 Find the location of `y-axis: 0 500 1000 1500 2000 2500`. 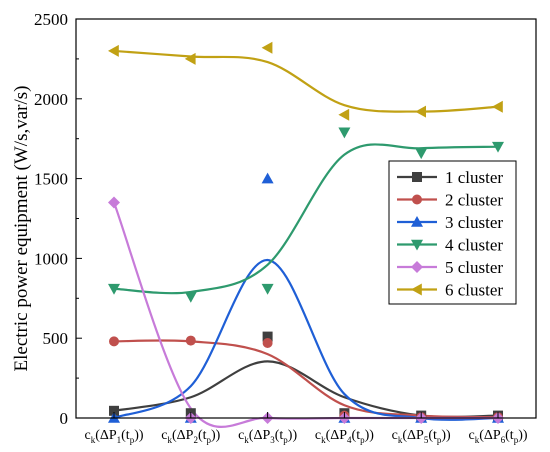

y-axis: 0 500 1000 1500 2000 2500 is located at coordinates (58, 219).